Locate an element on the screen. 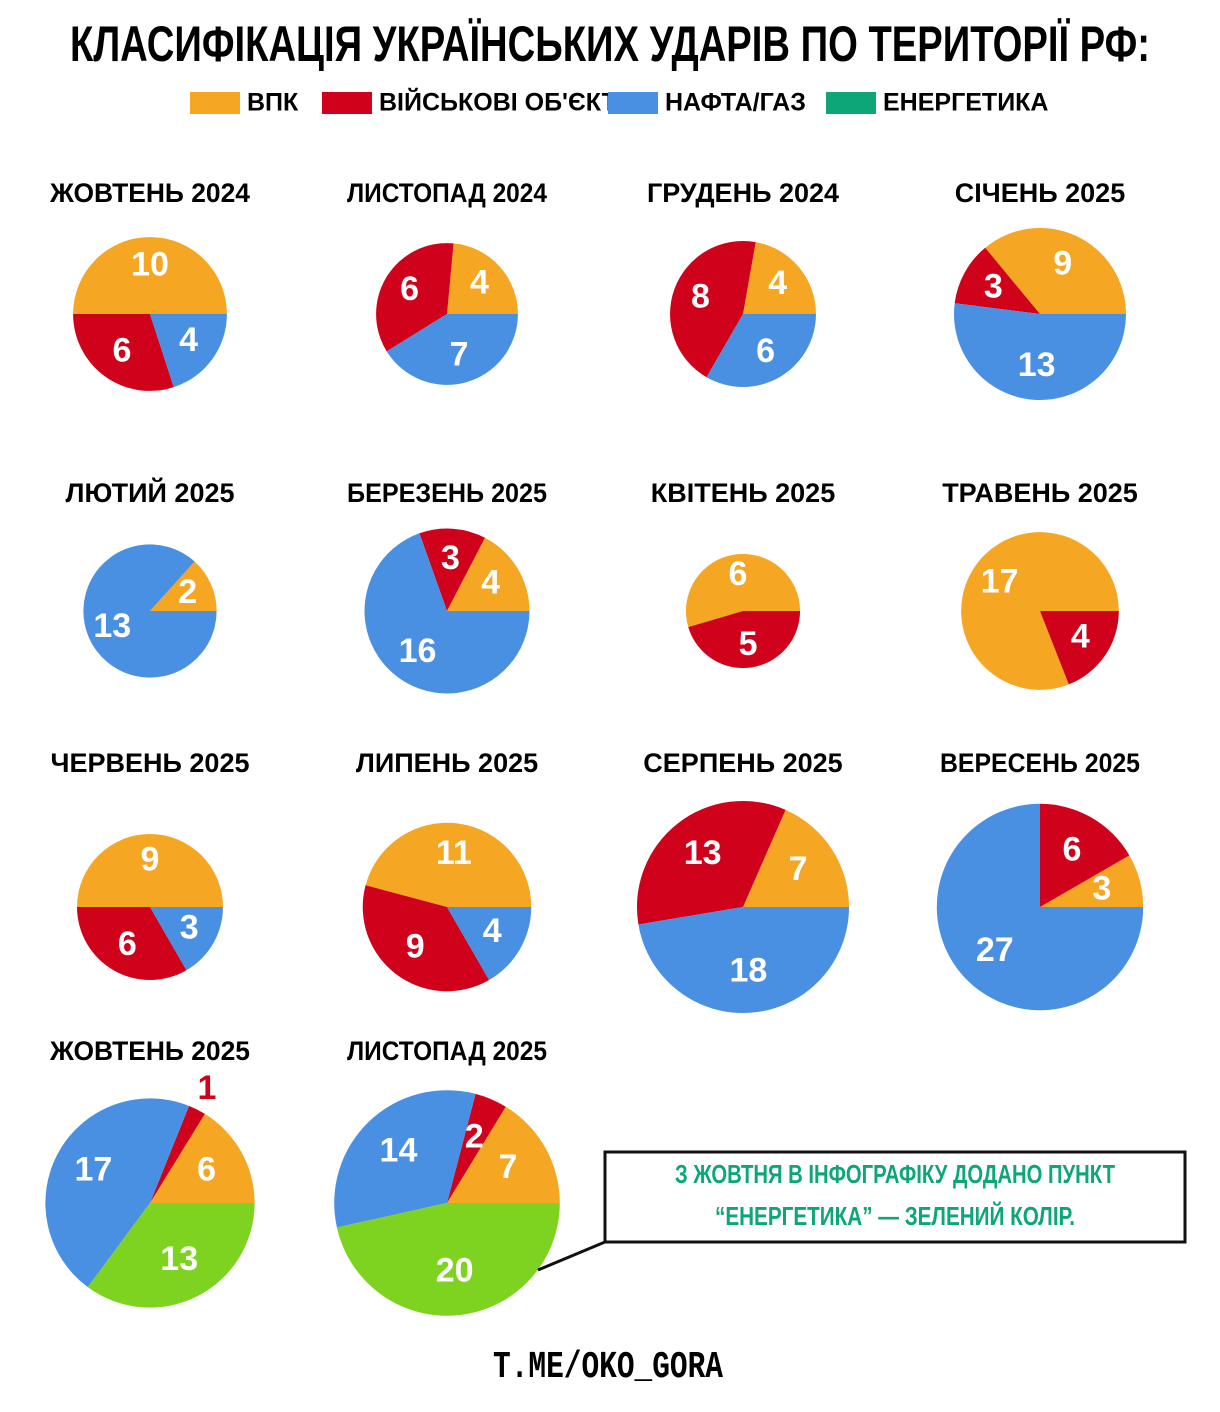 The image size is (1220, 1412). note-pointer is located at coordinates (571, 1256).